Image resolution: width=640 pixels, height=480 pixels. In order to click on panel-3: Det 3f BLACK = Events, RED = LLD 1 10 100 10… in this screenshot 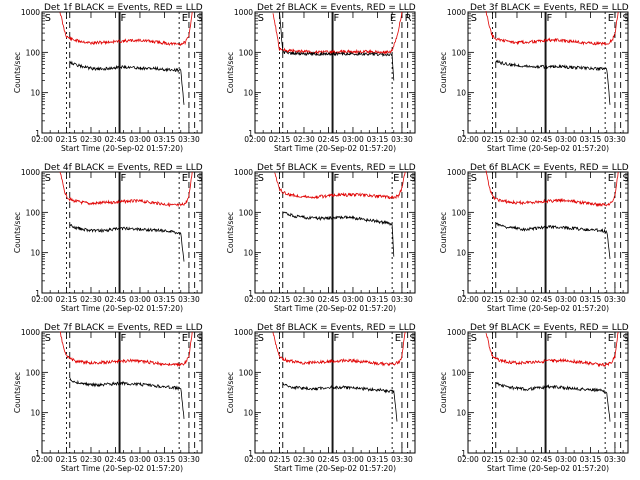, I will do `click(534, 78)`.